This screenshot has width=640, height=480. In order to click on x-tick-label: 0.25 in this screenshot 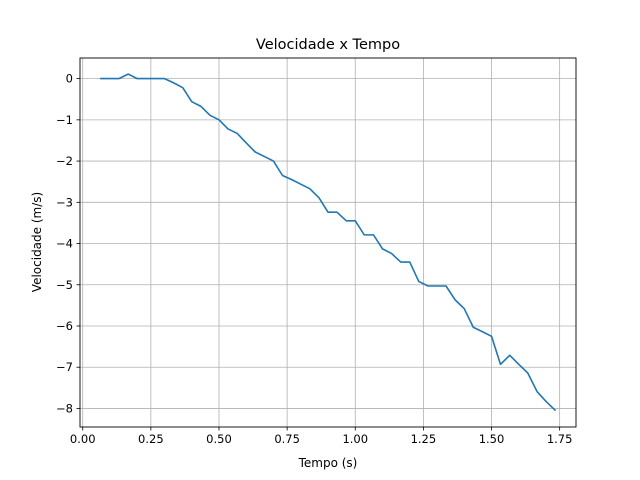, I will do `click(151, 439)`.